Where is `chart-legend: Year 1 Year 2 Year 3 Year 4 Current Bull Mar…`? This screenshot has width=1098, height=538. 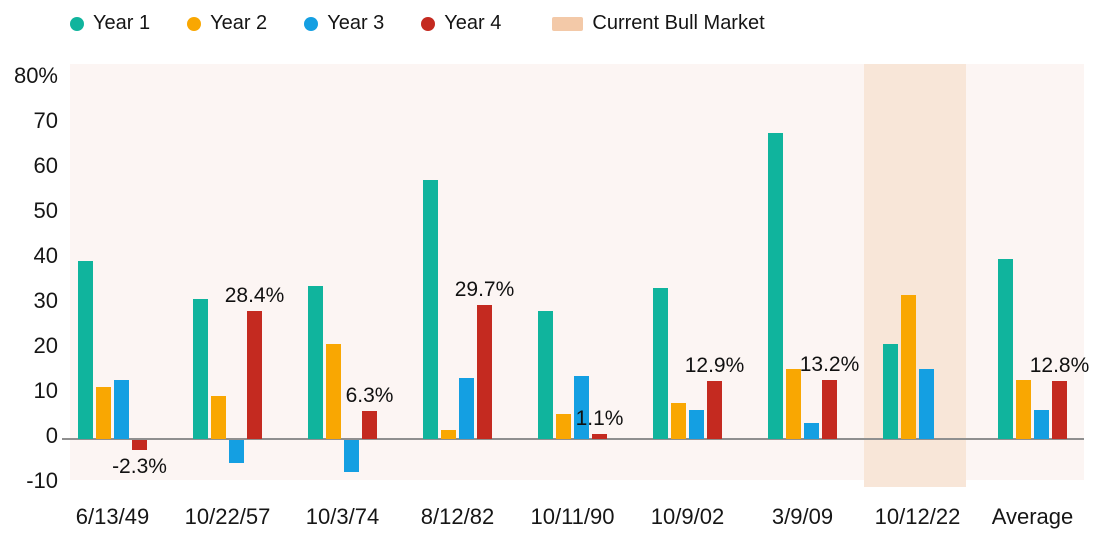 chart-legend: Year 1 Year 2 Year 3 Year 4 Current Bull Mar… is located at coordinates (417, 23).